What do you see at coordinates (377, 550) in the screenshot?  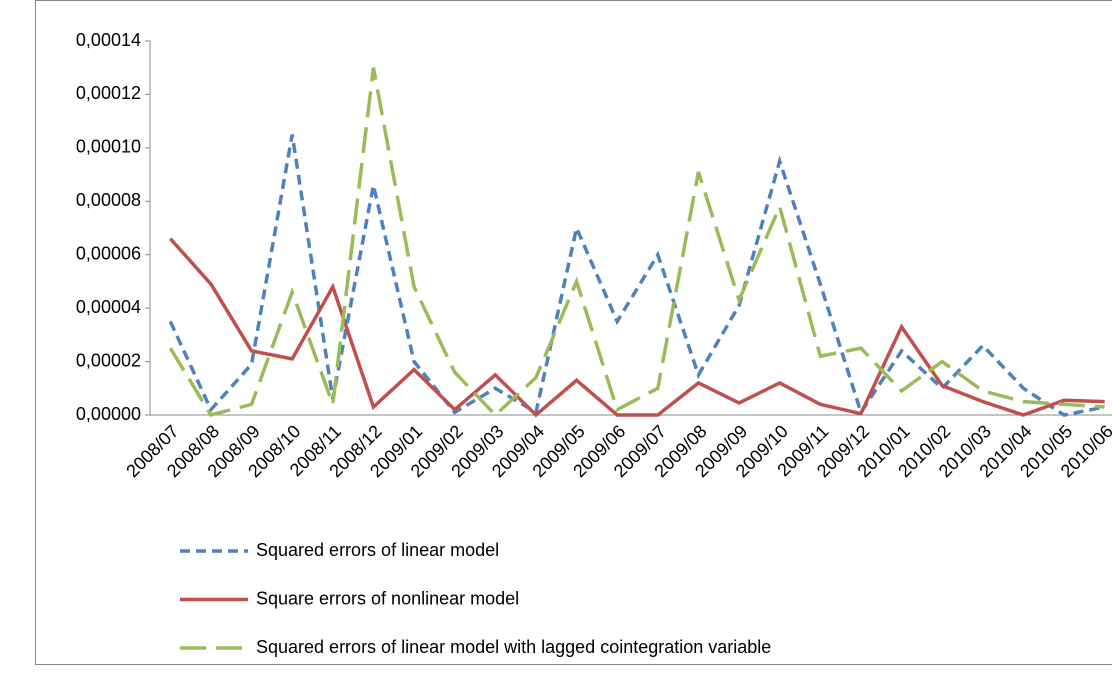 I see `legend-label: Squared errors of linear model` at bounding box center [377, 550].